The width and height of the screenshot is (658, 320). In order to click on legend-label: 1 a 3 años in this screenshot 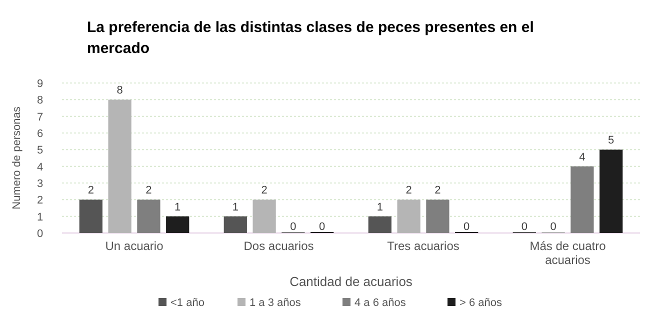, I will do `click(276, 303)`.